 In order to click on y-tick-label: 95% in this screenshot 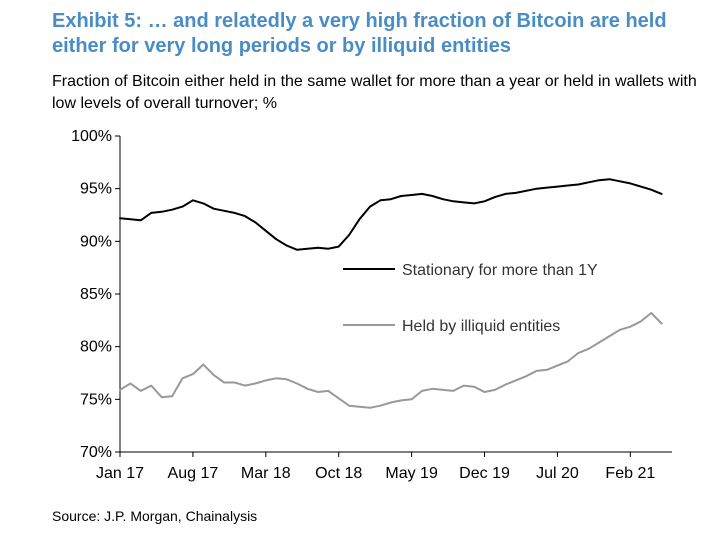, I will do `click(96, 189)`.